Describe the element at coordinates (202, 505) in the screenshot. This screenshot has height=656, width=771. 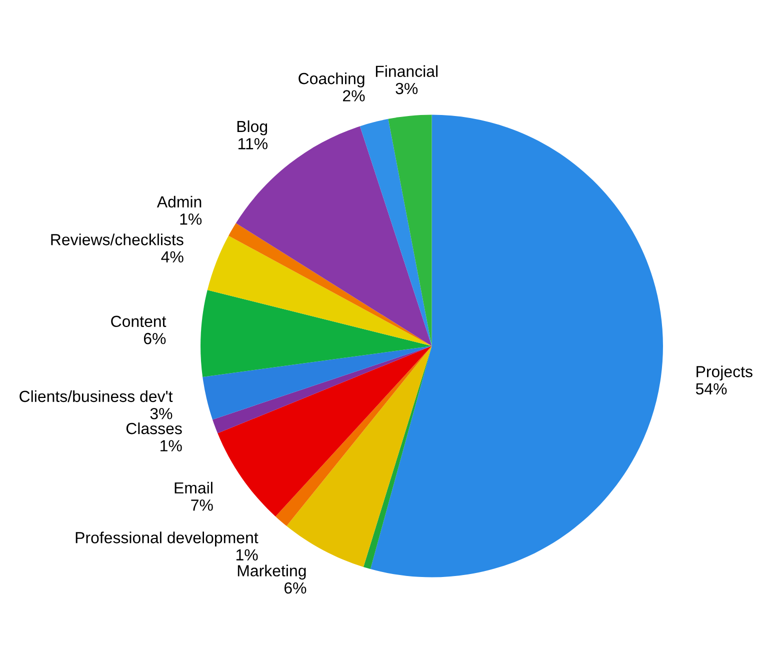
I see `data-label: 7%` at that location.